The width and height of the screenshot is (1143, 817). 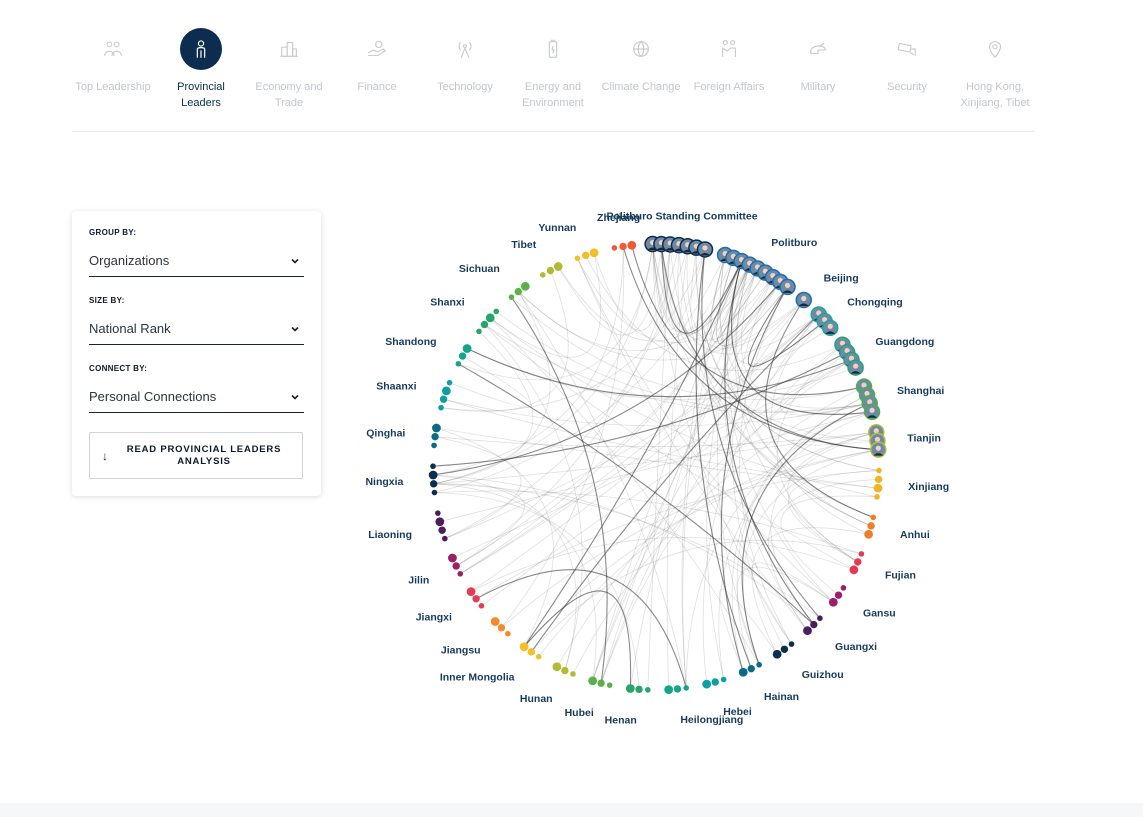 What do you see at coordinates (396, 386) in the screenshot?
I see `group-label-shaanxi: Shaanxi` at bounding box center [396, 386].